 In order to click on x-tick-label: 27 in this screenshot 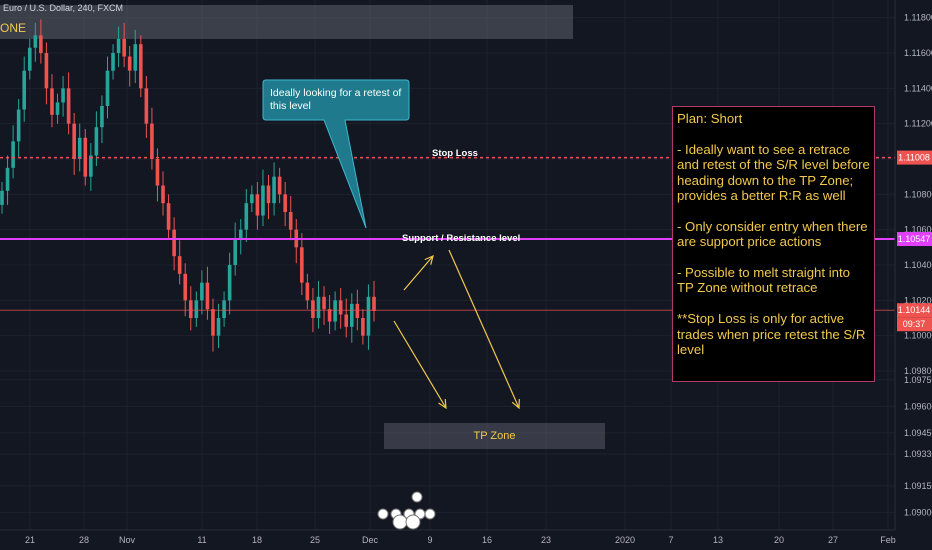, I will do `click(833, 540)`.